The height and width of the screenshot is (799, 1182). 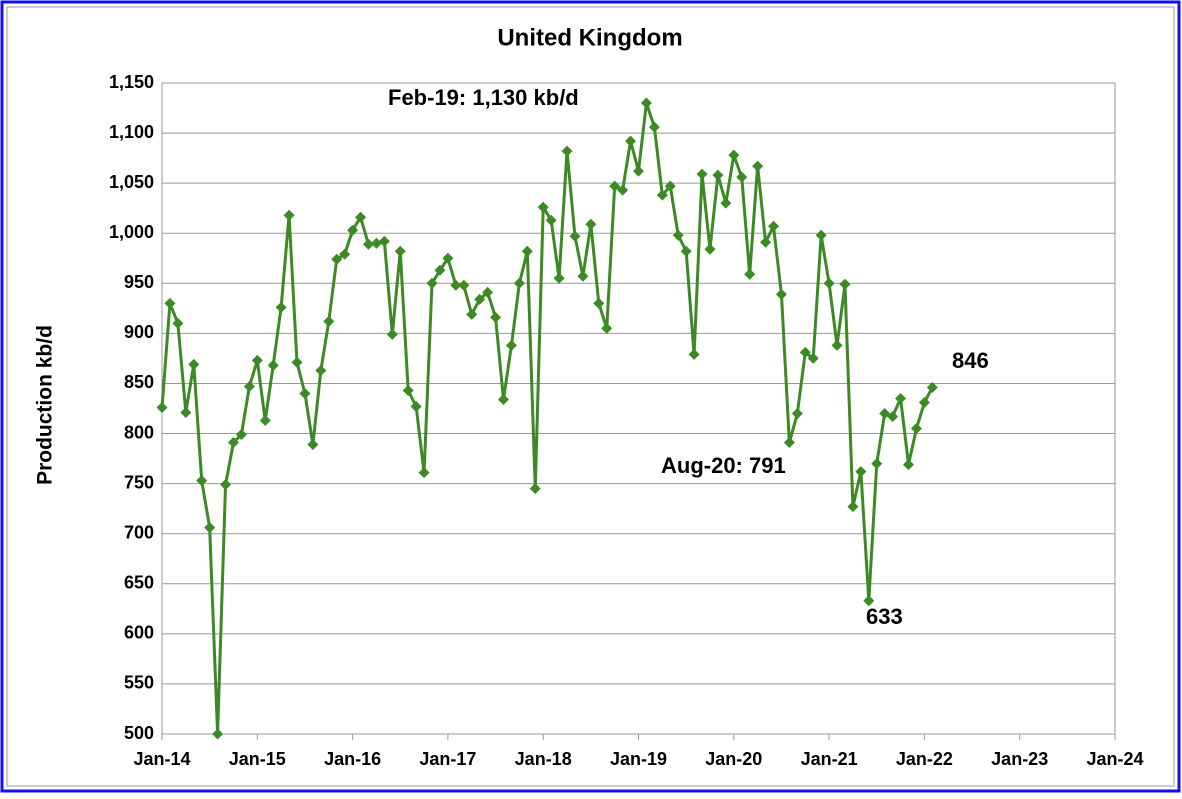 I want to click on x-tick-label: Jan-23, so click(x=1019, y=759).